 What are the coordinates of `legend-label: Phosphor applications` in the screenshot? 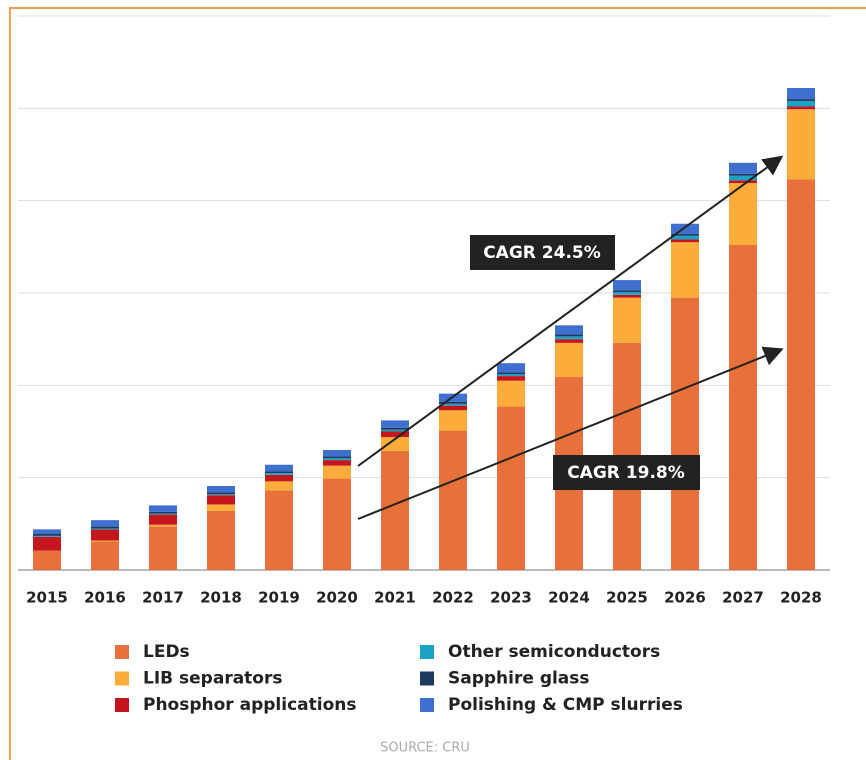 It's located at (249, 705).